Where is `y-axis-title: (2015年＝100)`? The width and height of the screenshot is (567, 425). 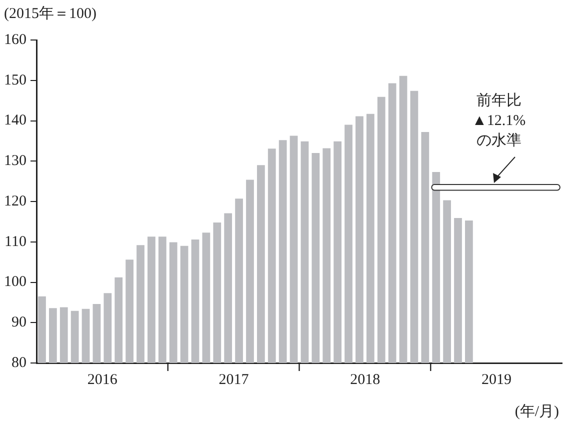
y-axis-title: (2015年＝100) is located at coordinates (50, 14).